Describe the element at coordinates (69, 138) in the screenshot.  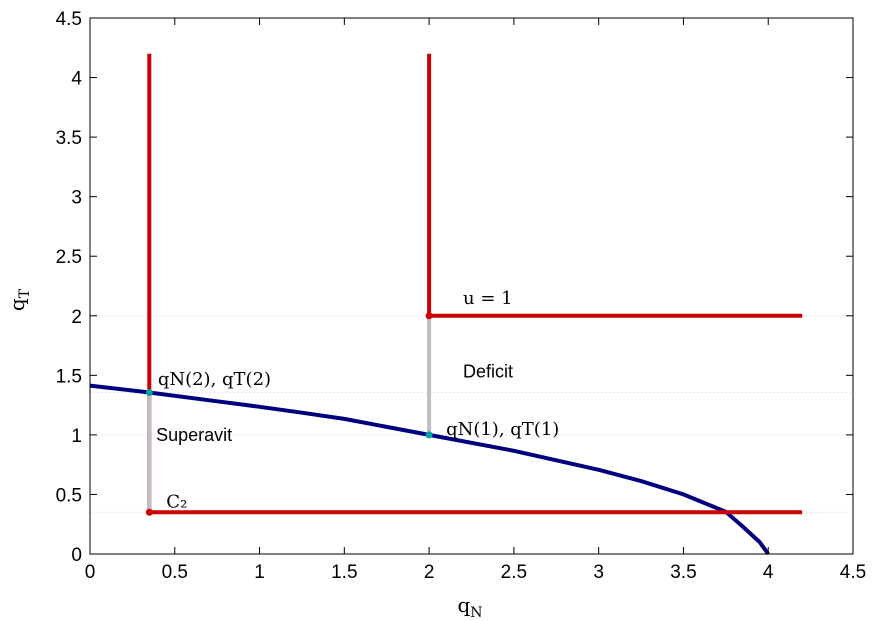
I see `y-tick-label: 3.5` at that location.